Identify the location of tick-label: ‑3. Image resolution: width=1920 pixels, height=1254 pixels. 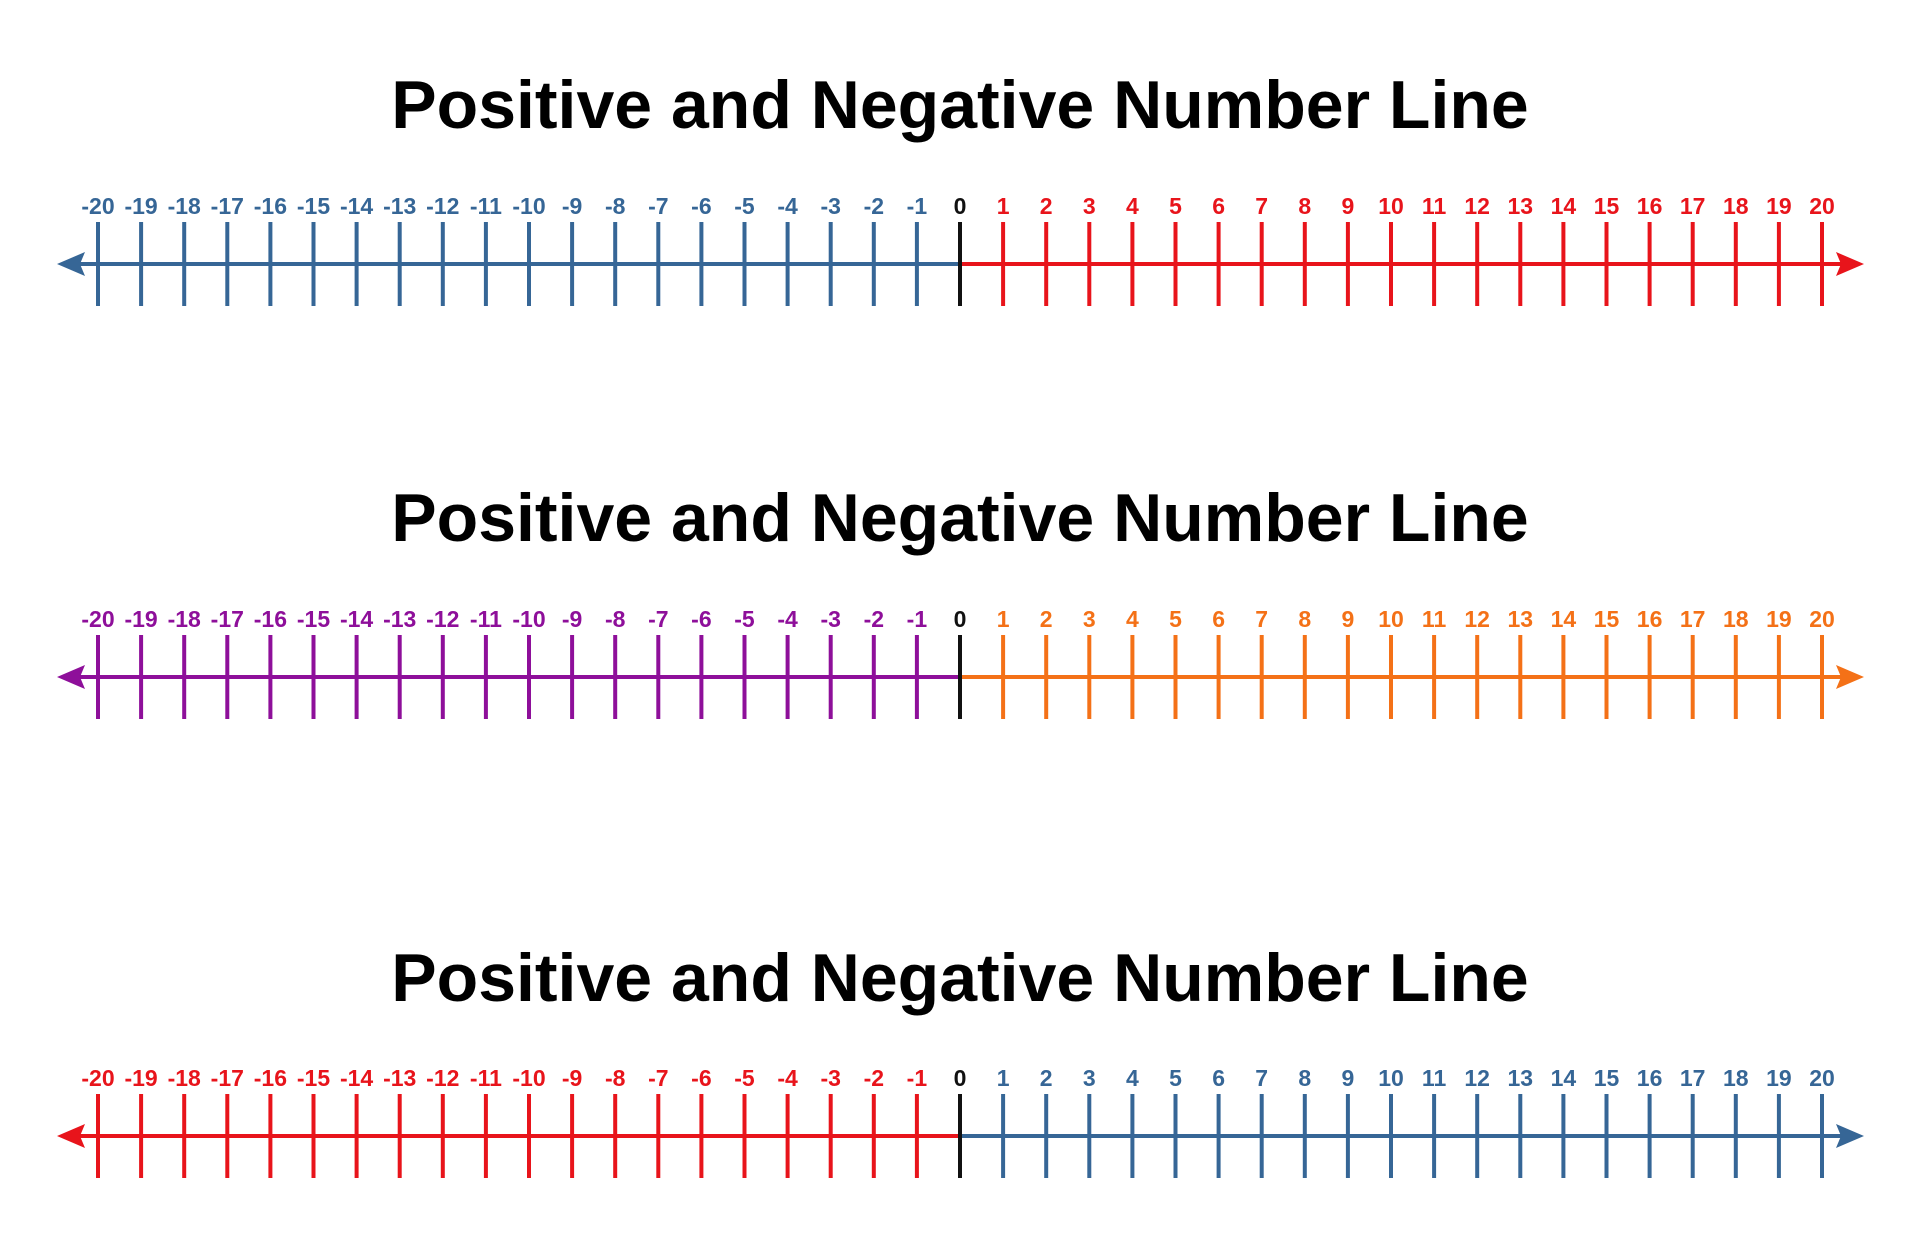
(830, 1078).